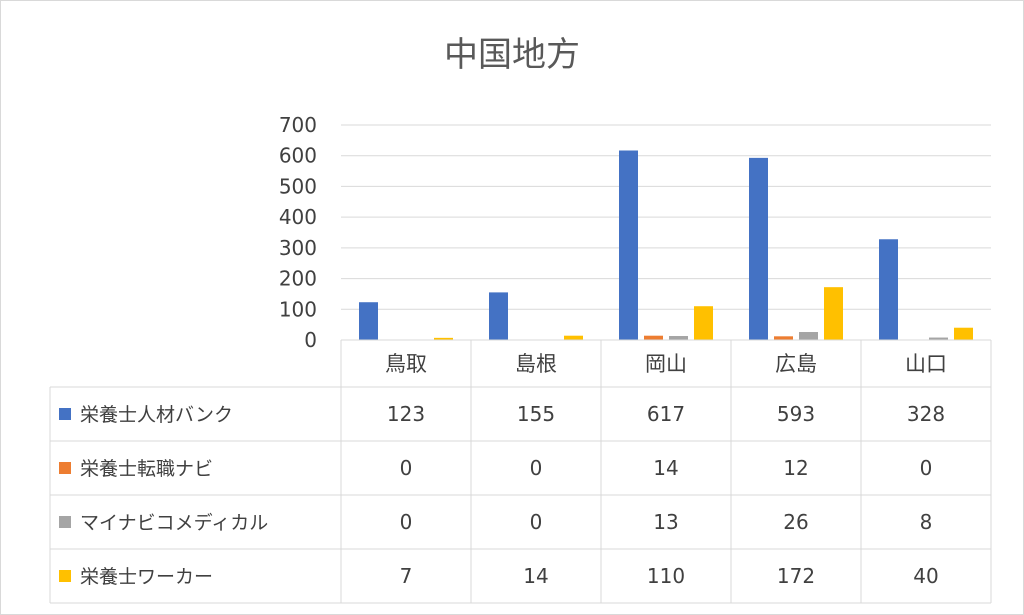  What do you see at coordinates (926, 364) in the screenshot?
I see `category-label: 山口` at bounding box center [926, 364].